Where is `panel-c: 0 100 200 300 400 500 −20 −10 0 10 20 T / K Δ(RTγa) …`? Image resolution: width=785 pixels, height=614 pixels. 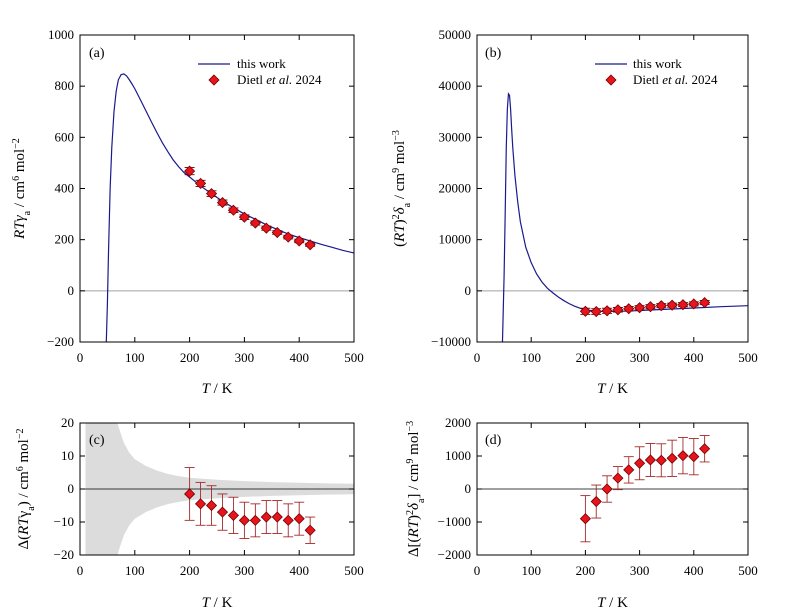 panel-c: 0 100 200 300 400 500 −20 −10 0 10 20 T / K Δ(RTγa) … is located at coordinates (189, 513).